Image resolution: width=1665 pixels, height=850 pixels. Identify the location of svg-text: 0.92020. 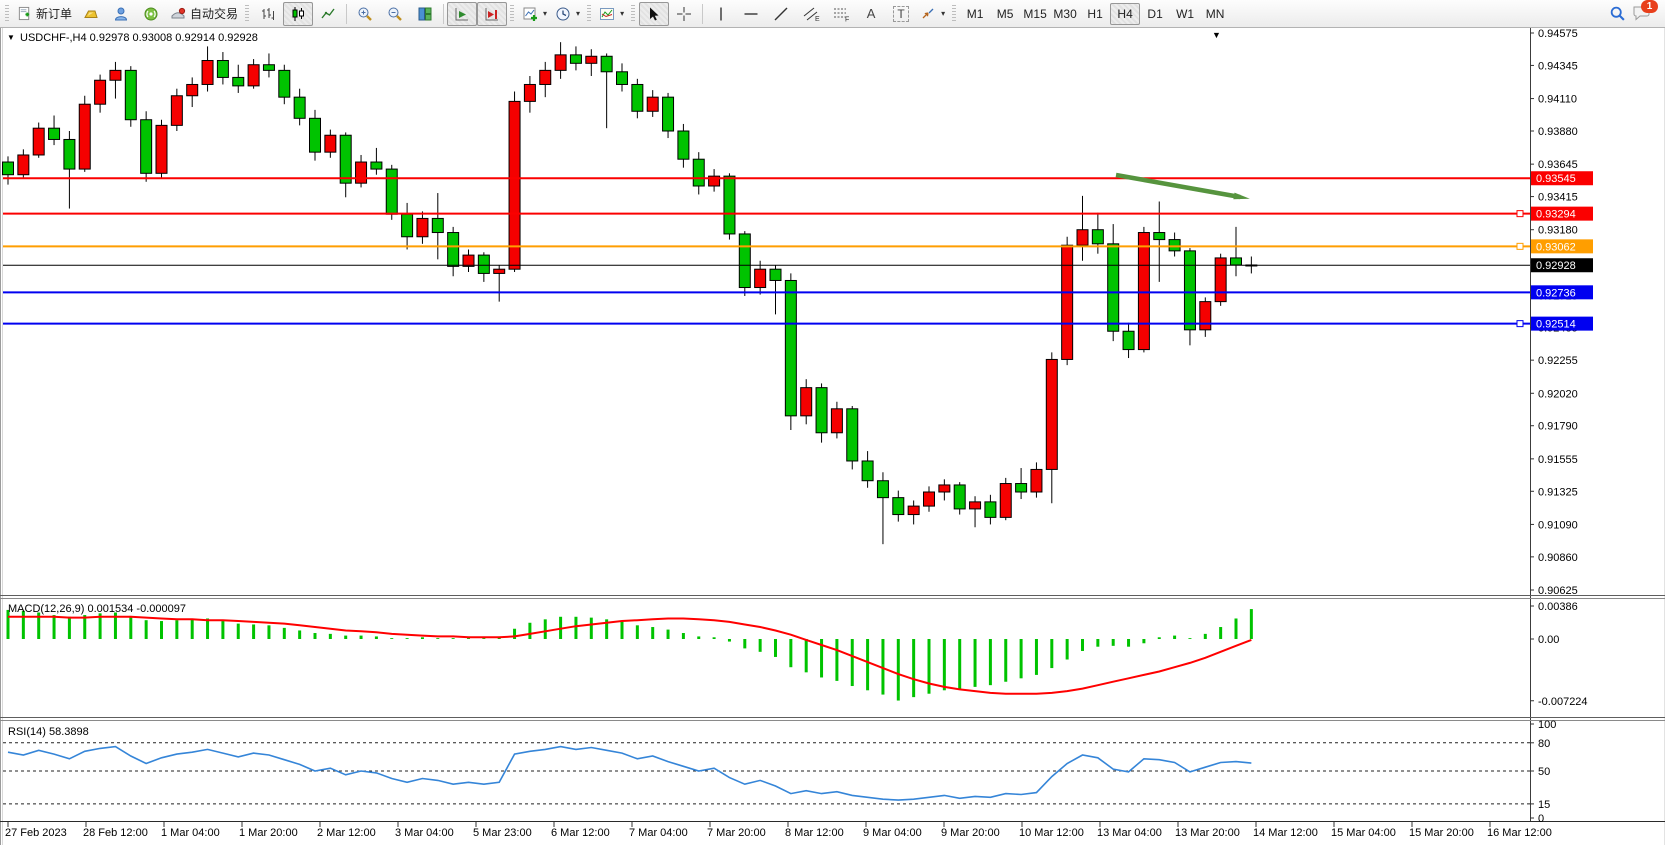
(1558, 394).